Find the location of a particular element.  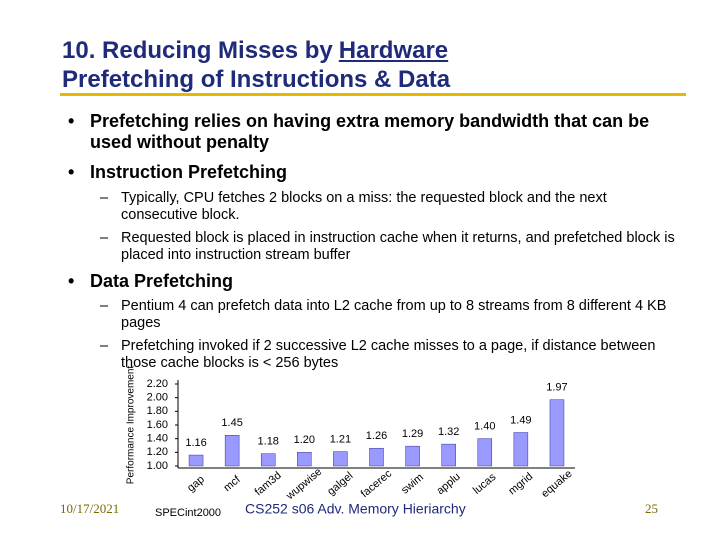

x-tick-label: lucas is located at coordinates (485, 484).